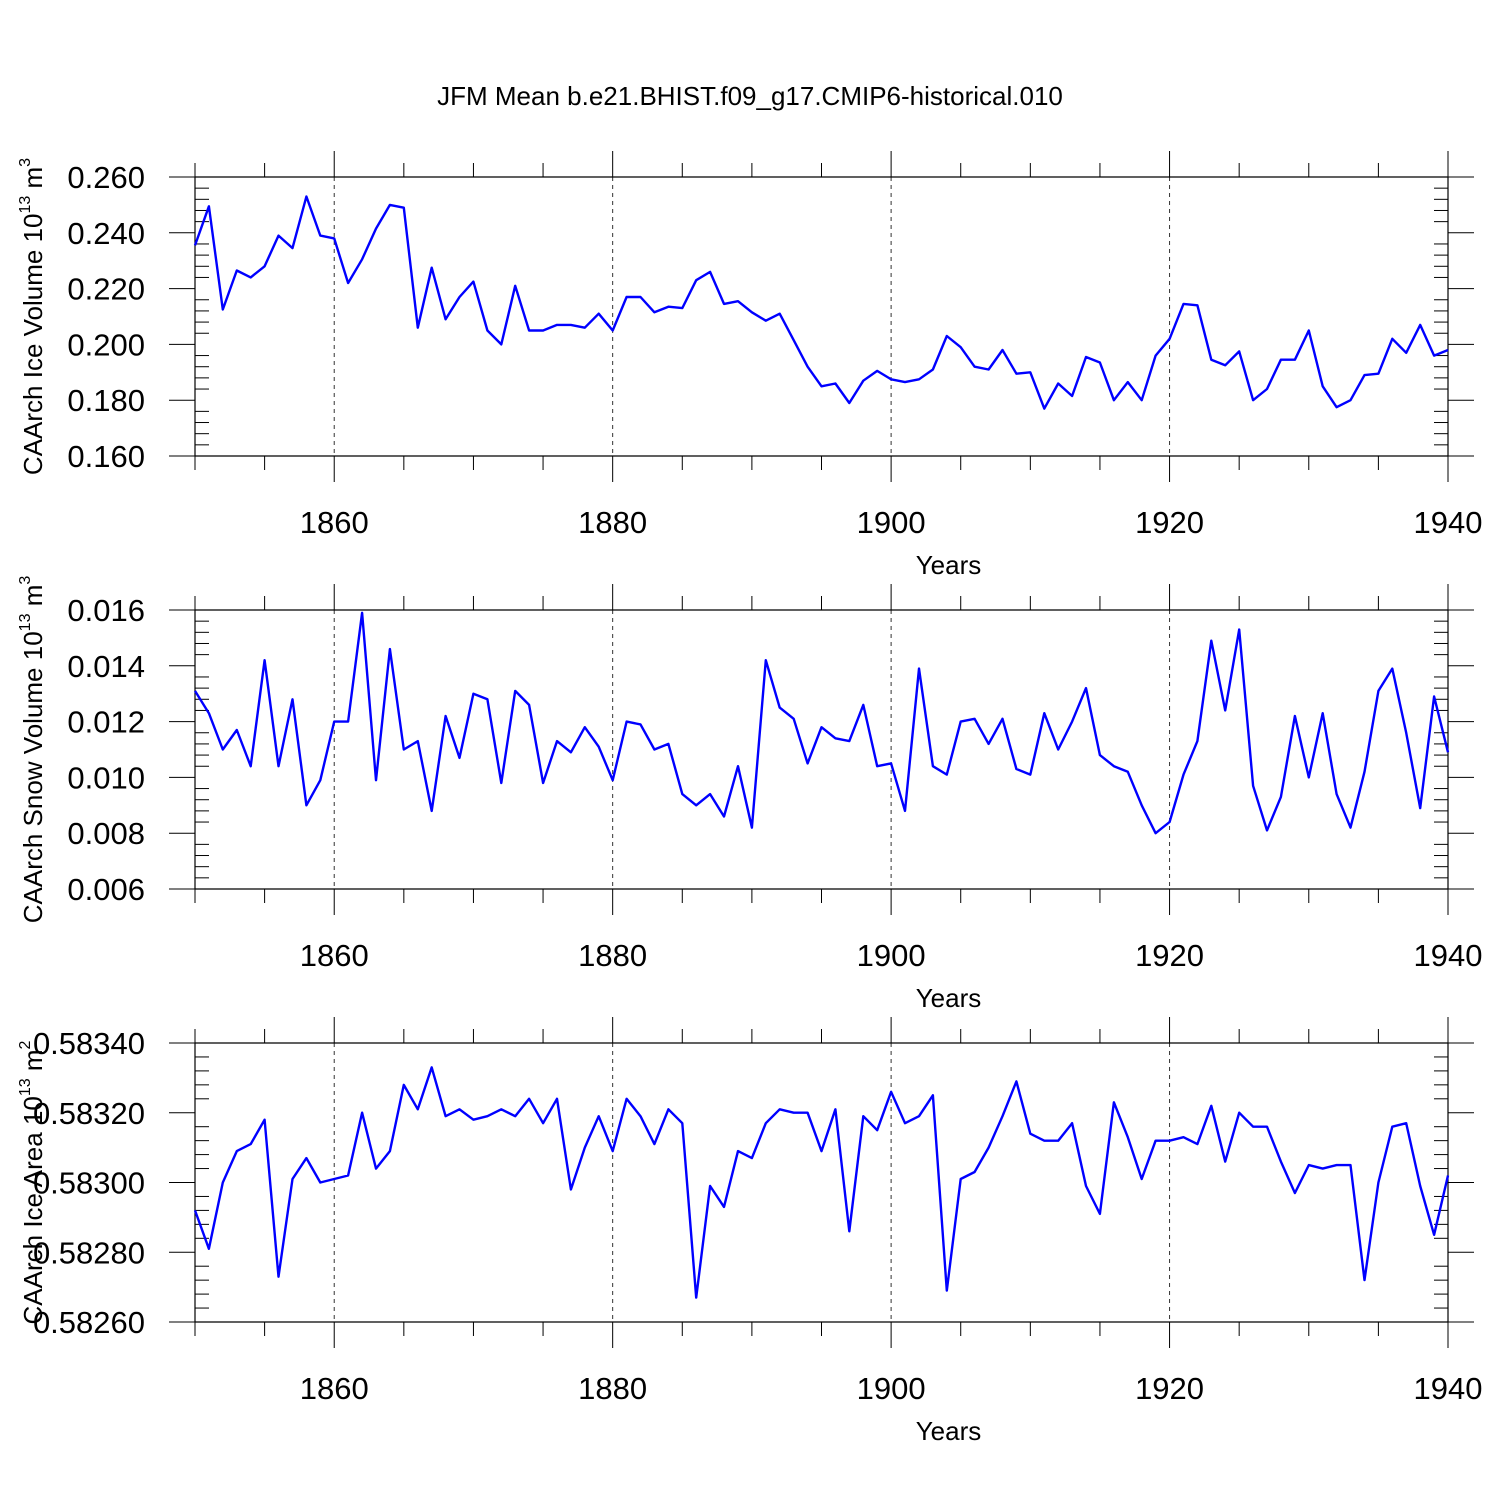 This screenshot has width=1500, height=1500. Describe the element at coordinates (106, 833) in the screenshot. I see `y-tick-label: 0.008` at that location.